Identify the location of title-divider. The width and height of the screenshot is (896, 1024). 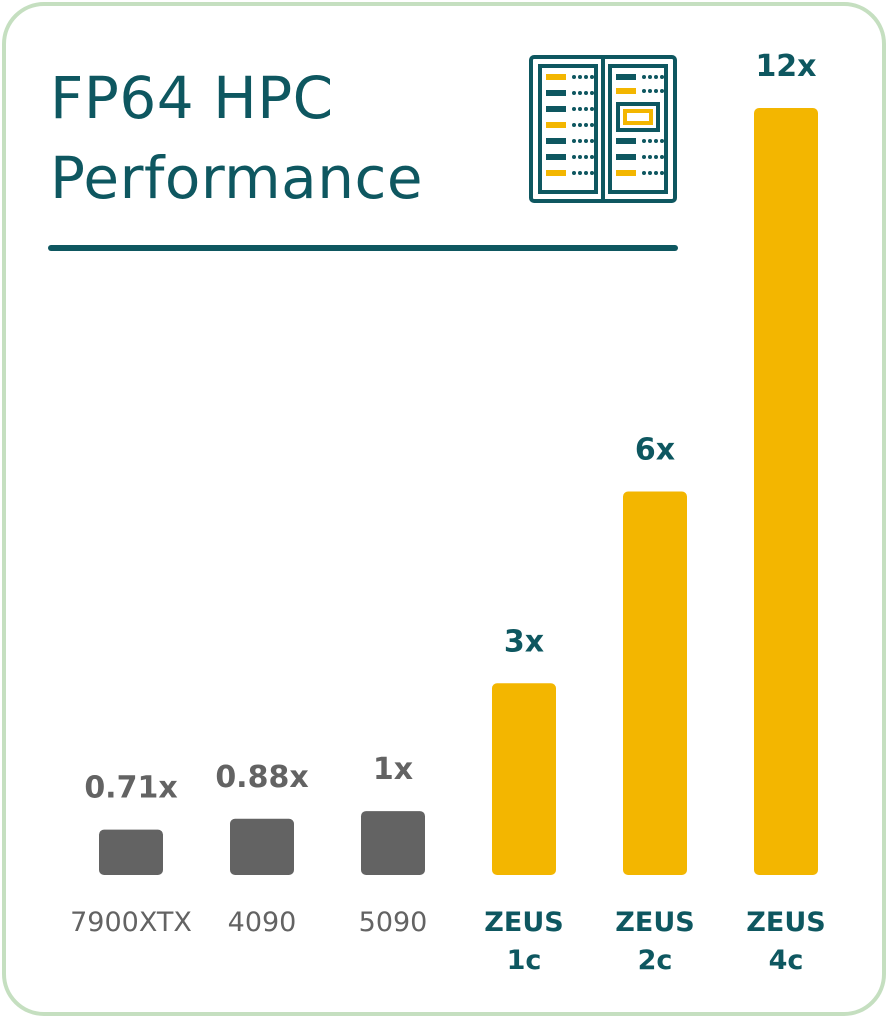
(363, 248).